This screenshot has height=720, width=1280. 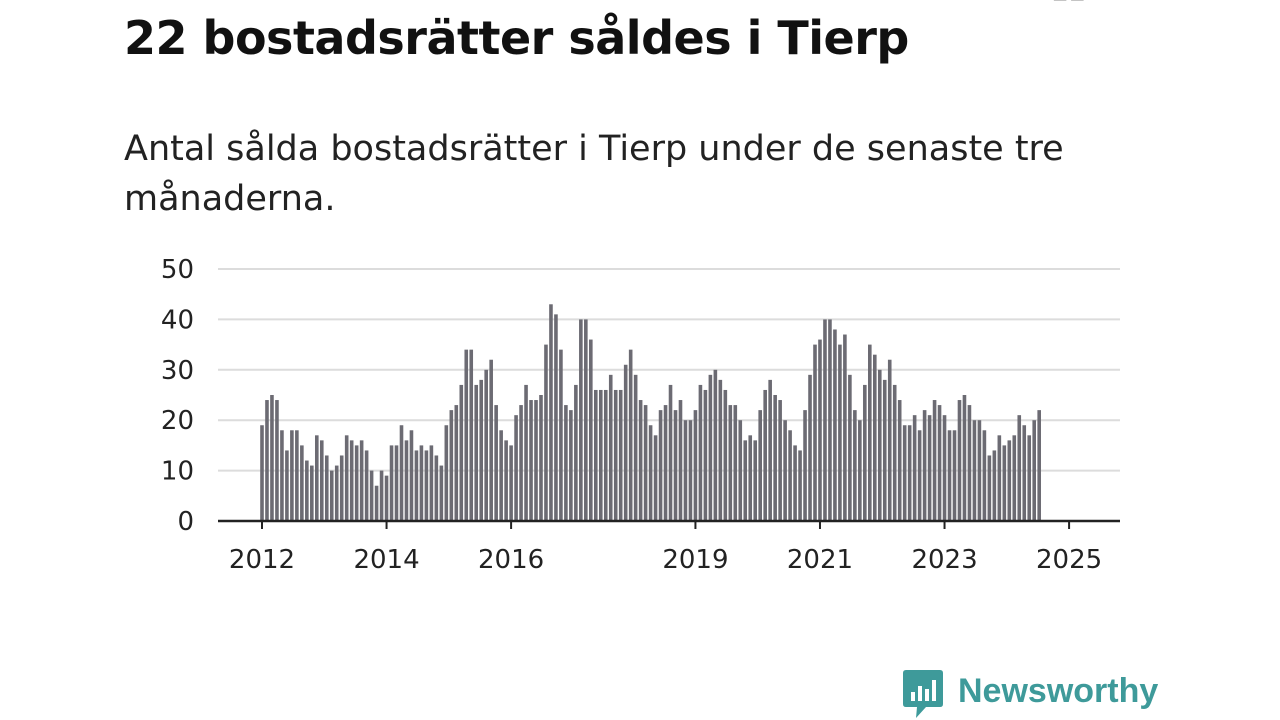 What do you see at coordinates (1069, 3) in the screenshot?
I see `highlight-value-label: 22` at bounding box center [1069, 3].